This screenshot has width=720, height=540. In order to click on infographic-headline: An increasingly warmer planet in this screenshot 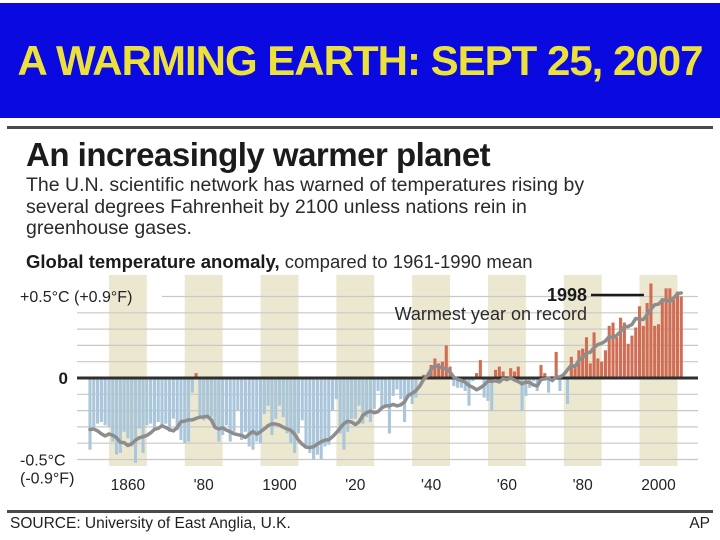, I will do `click(258, 154)`.